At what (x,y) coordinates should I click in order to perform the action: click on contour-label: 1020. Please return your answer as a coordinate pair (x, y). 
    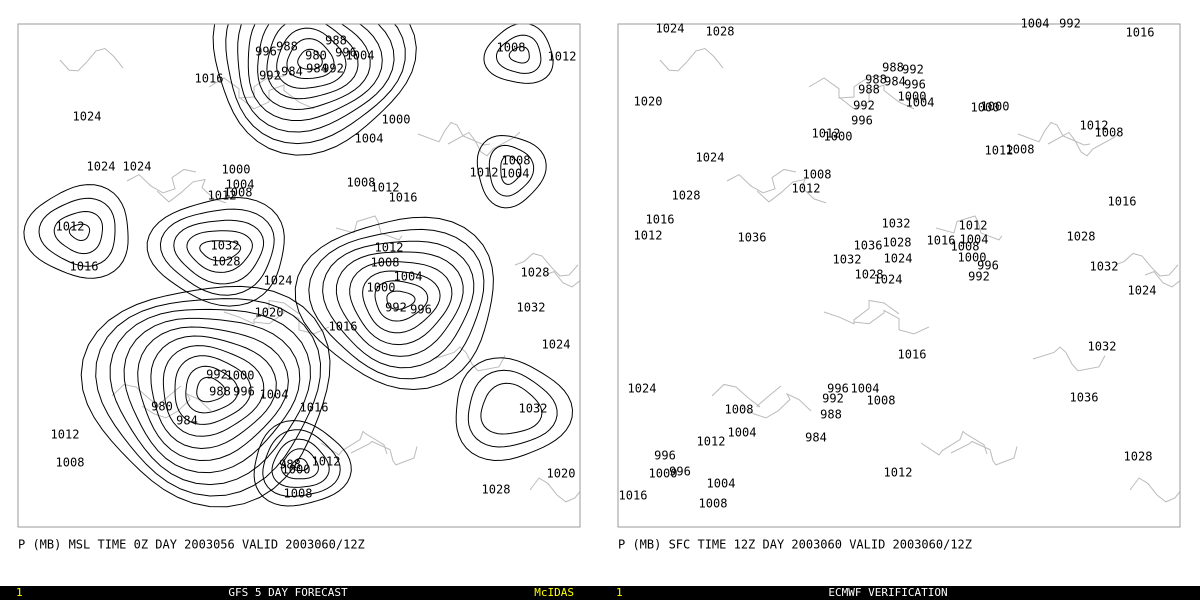
    Looking at the image, I should click on (561, 474).